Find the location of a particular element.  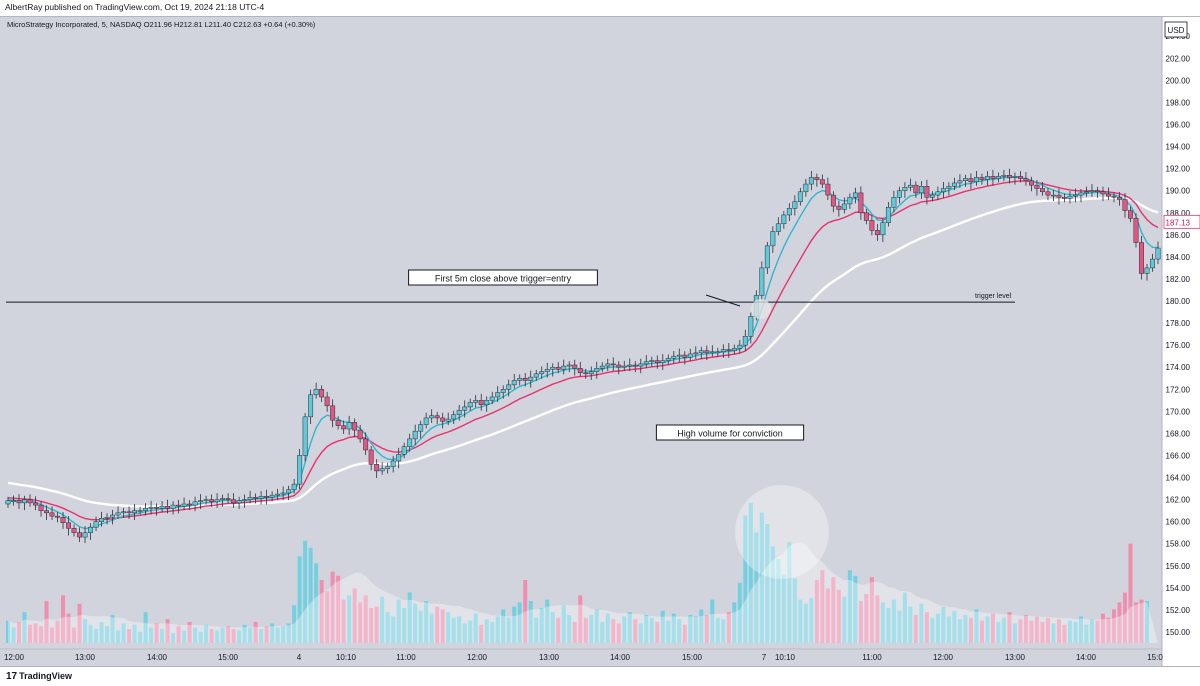

y-tick-label: 194.00 is located at coordinates (1178, 147).